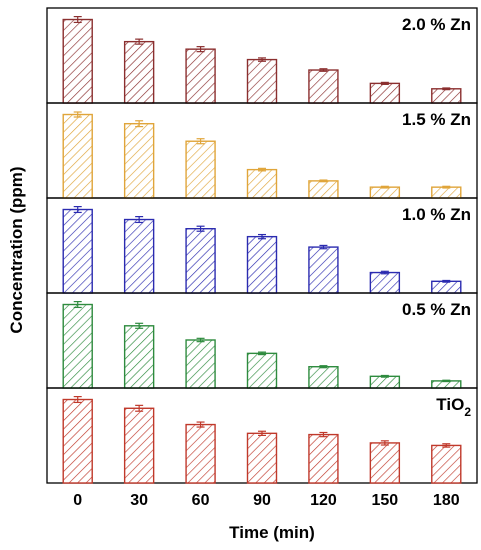 The height and width of the screenshot is (550, 481). What do you see at coordinates (436, 24) in the screenshot?
I see `panel-label: 2.0 % Zn` at bounding box center [436, 24].